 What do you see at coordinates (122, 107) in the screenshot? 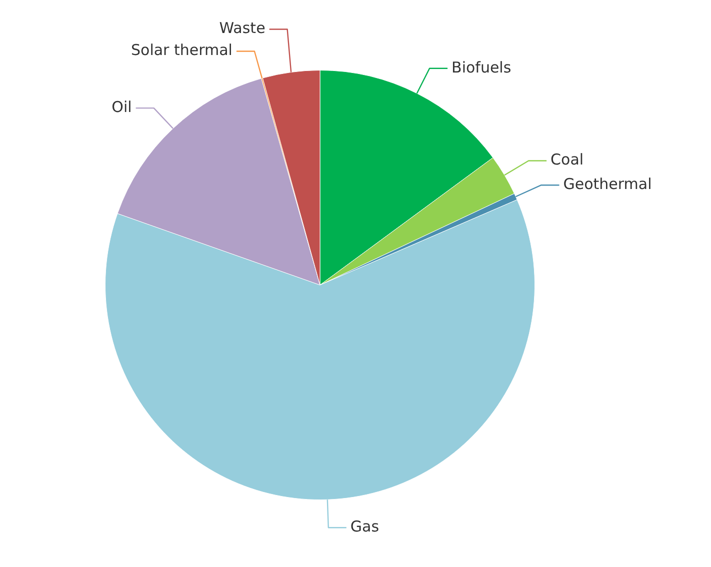
I see `slice-label: Oil` at bounding box center [122, 107].